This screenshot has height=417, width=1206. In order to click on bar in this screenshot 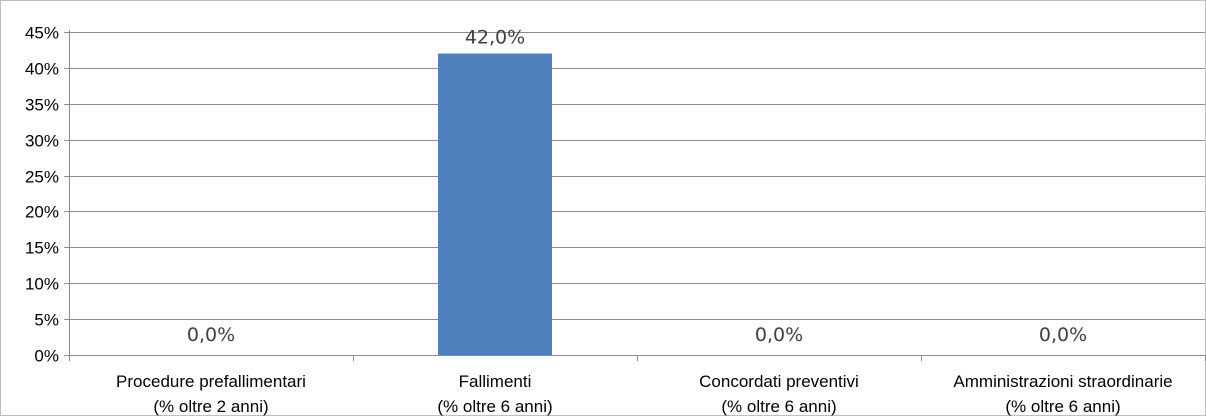, I will do `click(495, 204)`.